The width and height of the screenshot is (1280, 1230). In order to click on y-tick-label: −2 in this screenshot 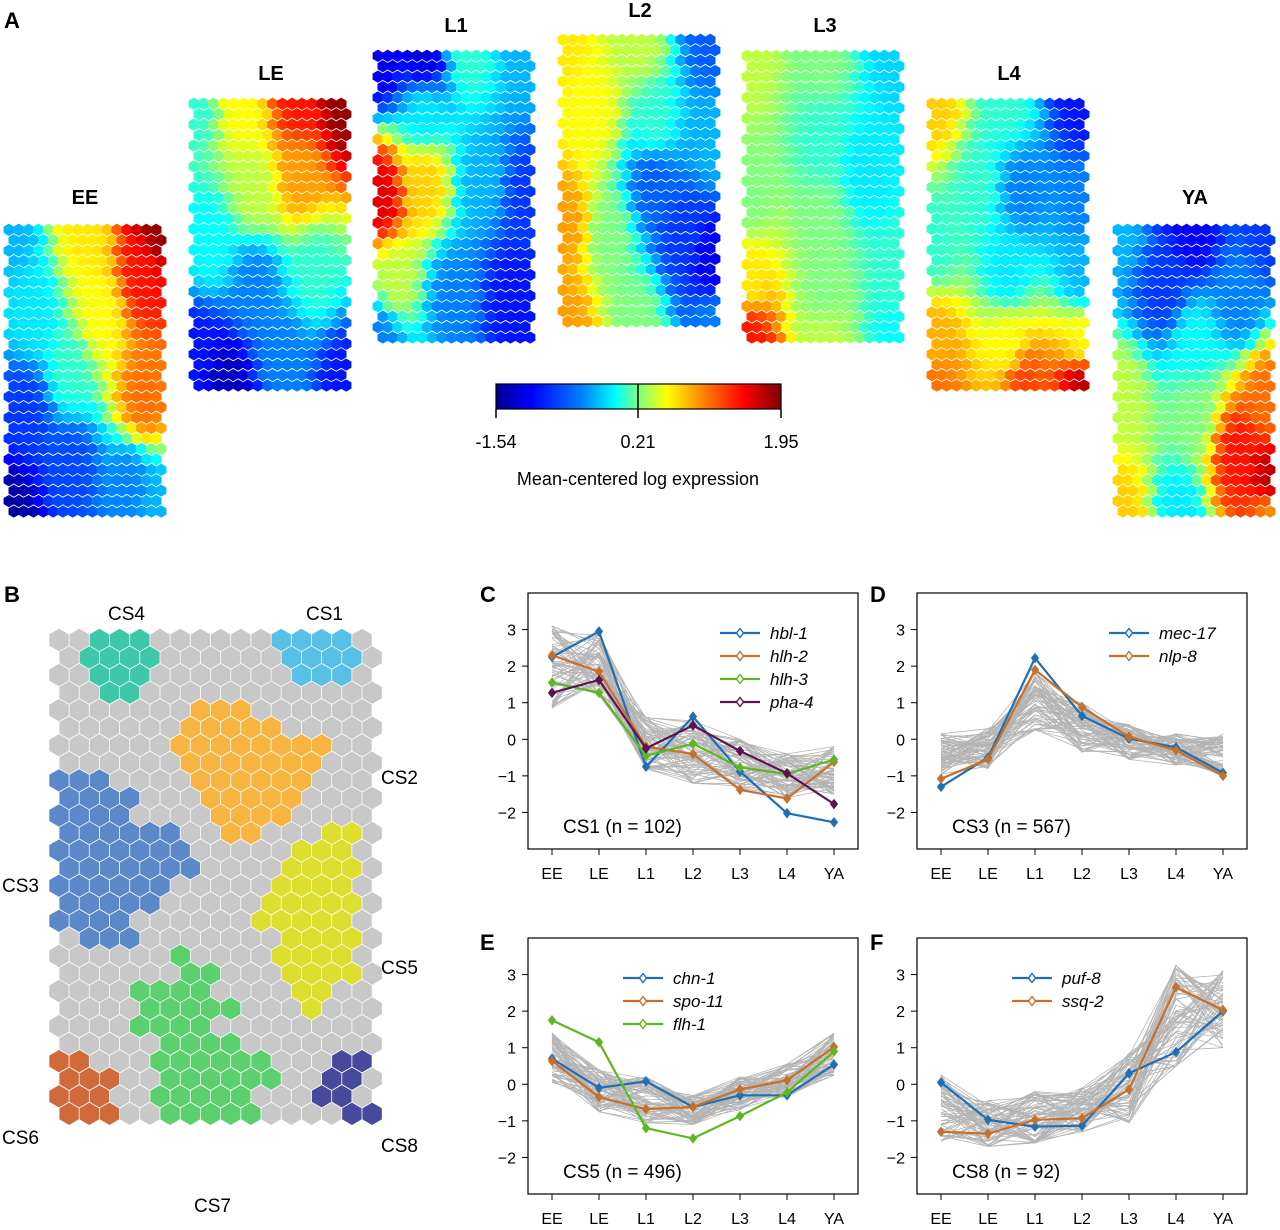, I will do `click(896, 1158)`.